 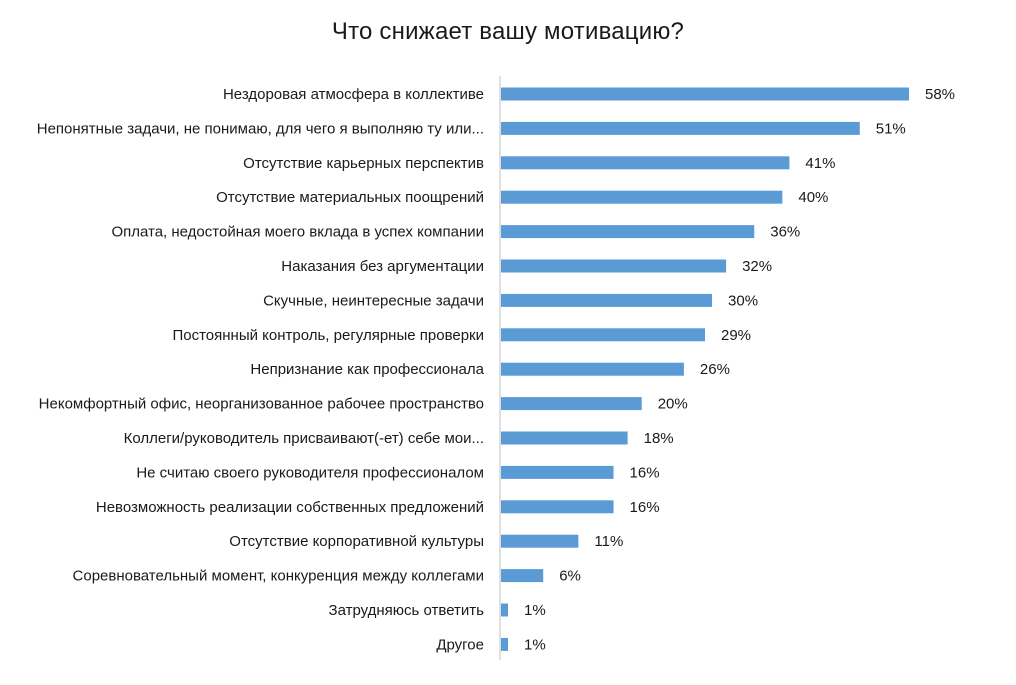 What do you see at coordinates (757, 266) in the screenshot?
I see `value-label: 32%` at bounding box center [757, 266].